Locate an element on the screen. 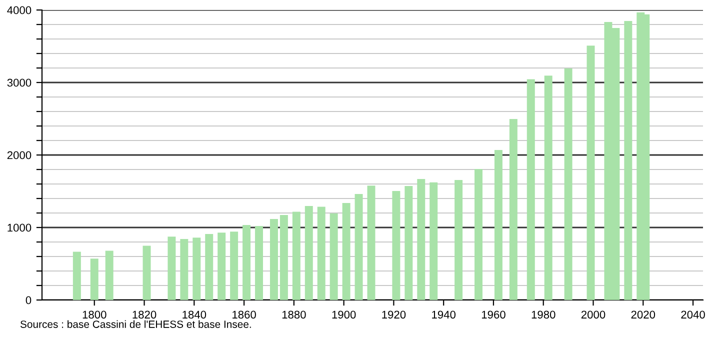  x-tick-label: 2000 is located at coordinates (593, 314).